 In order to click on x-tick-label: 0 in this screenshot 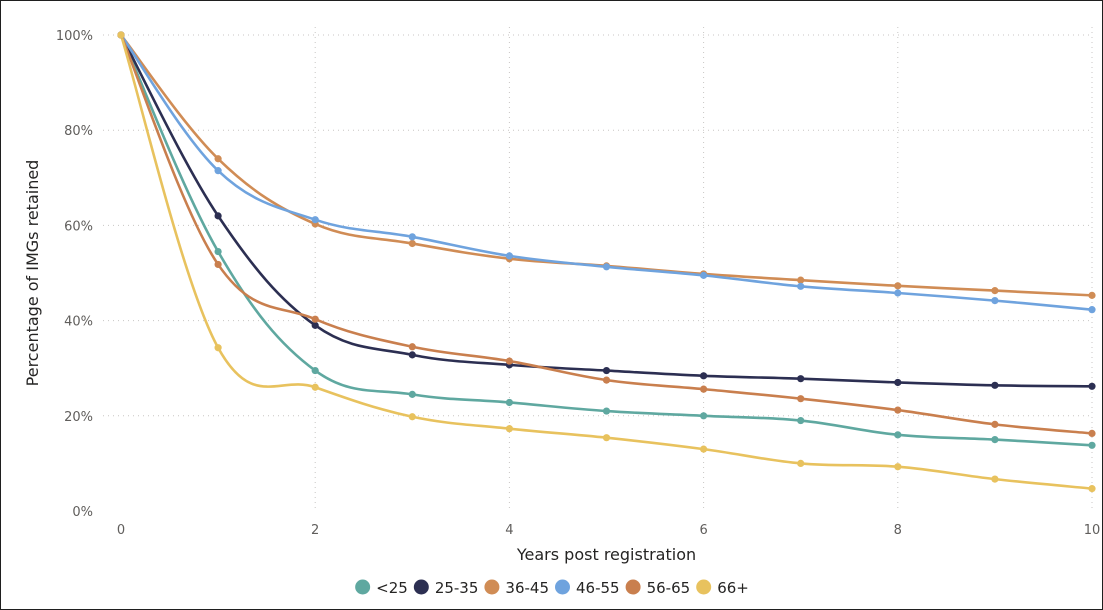, I will do `click(121, 530)`.